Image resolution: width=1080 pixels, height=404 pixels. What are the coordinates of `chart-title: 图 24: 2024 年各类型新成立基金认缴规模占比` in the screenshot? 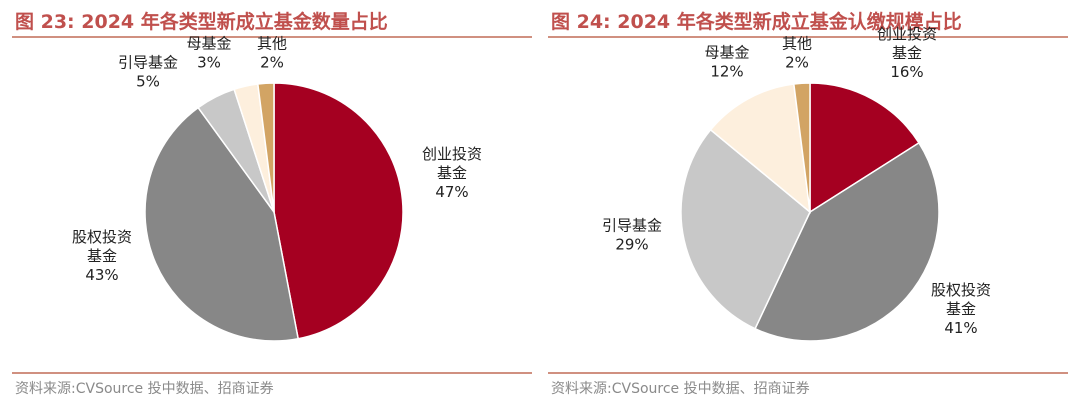 It's located at (756, 22).